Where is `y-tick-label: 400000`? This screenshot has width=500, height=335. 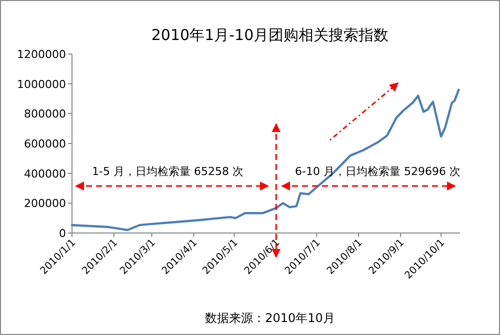
y-tick-label: 400000 is located at coordinates (45, 173).